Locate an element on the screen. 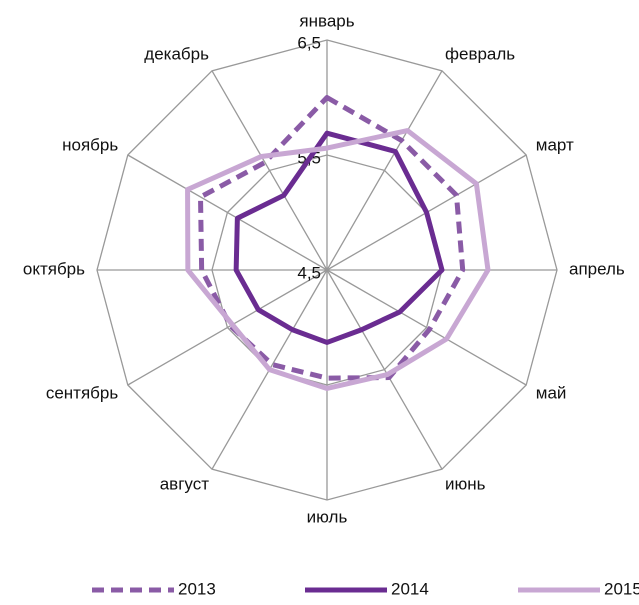  category-label: апрель is located at coordinates (597, 268).